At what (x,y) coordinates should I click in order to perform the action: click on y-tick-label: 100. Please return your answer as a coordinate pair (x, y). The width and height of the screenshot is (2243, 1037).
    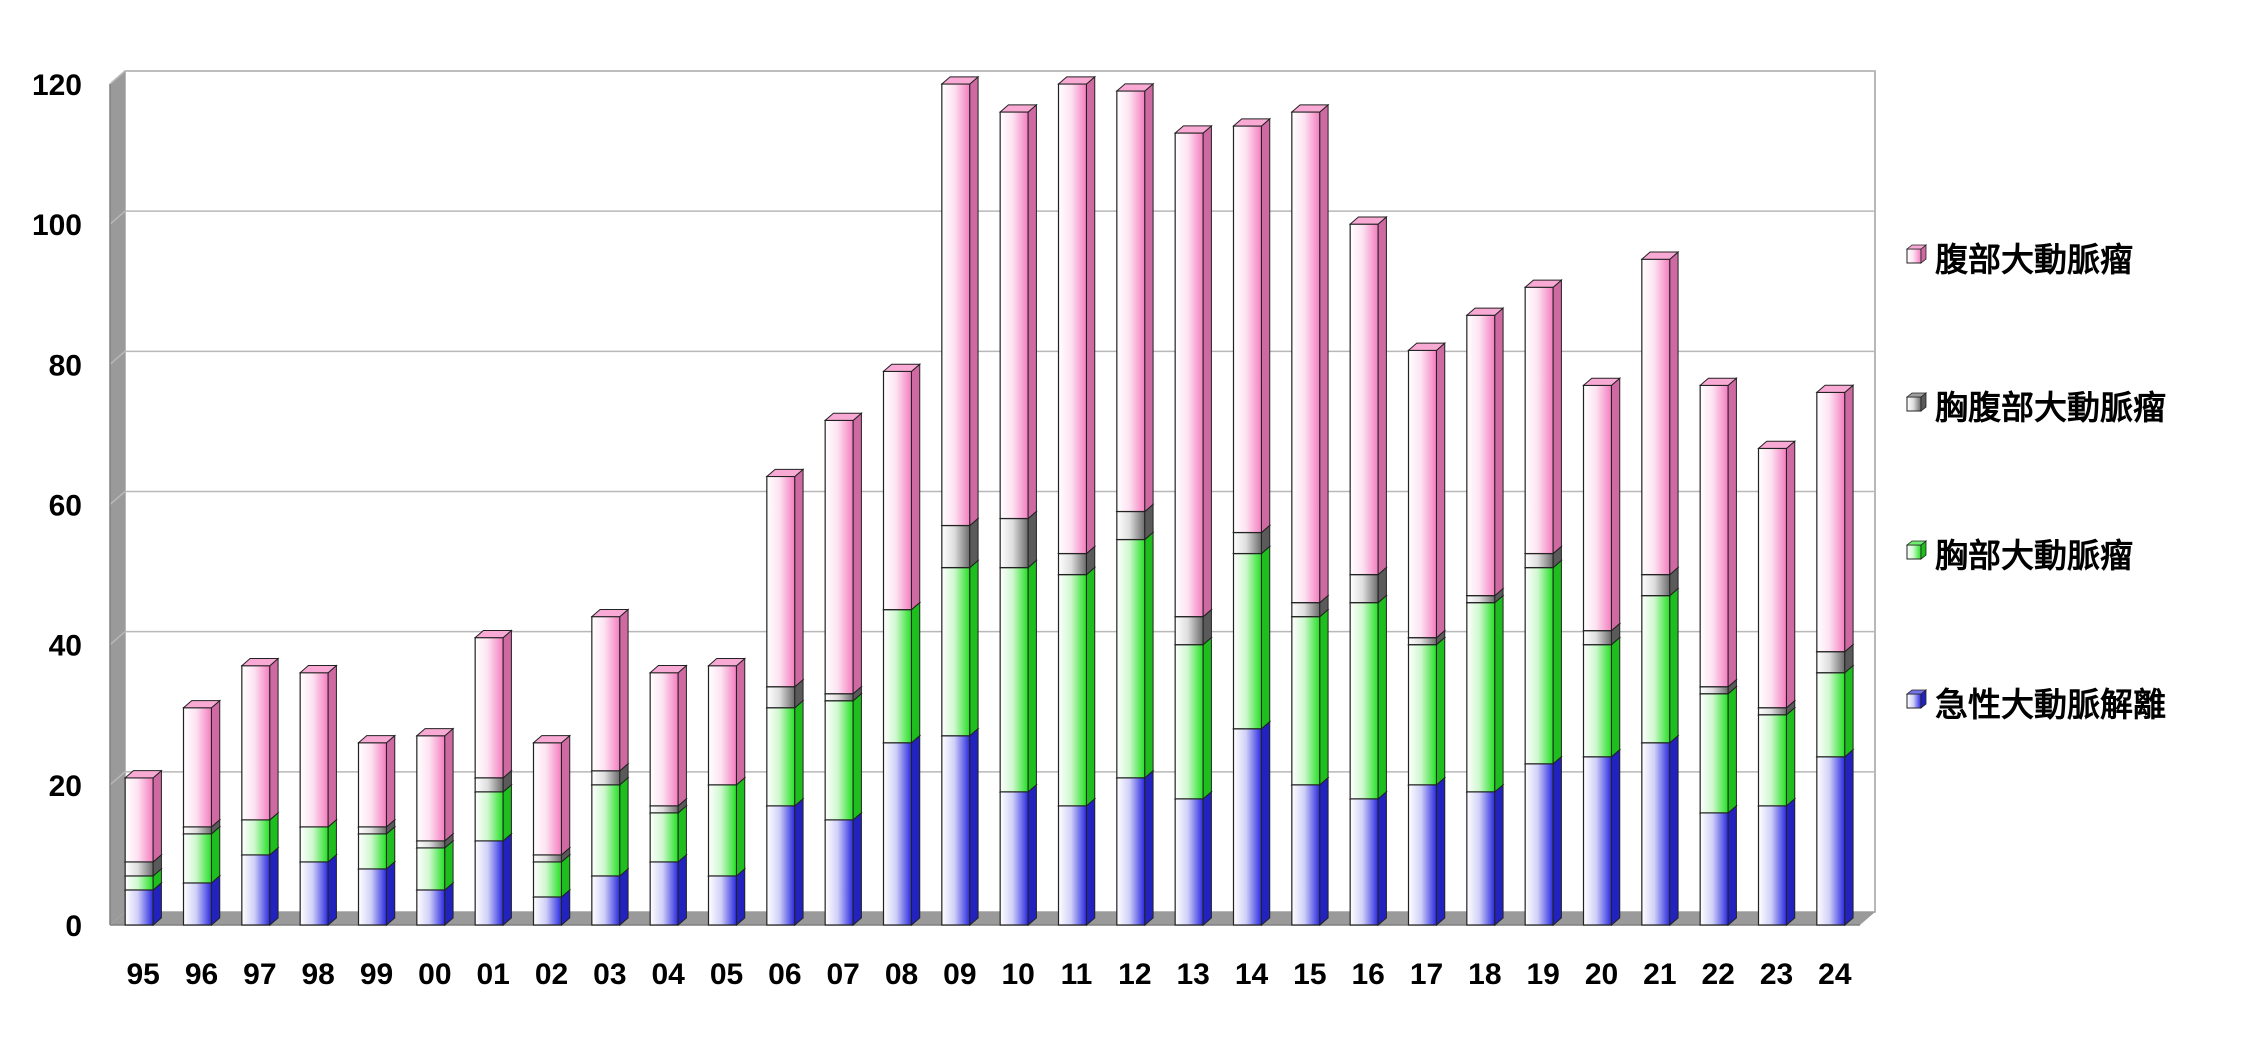
    Looking at the image, I should click on (57, 225).